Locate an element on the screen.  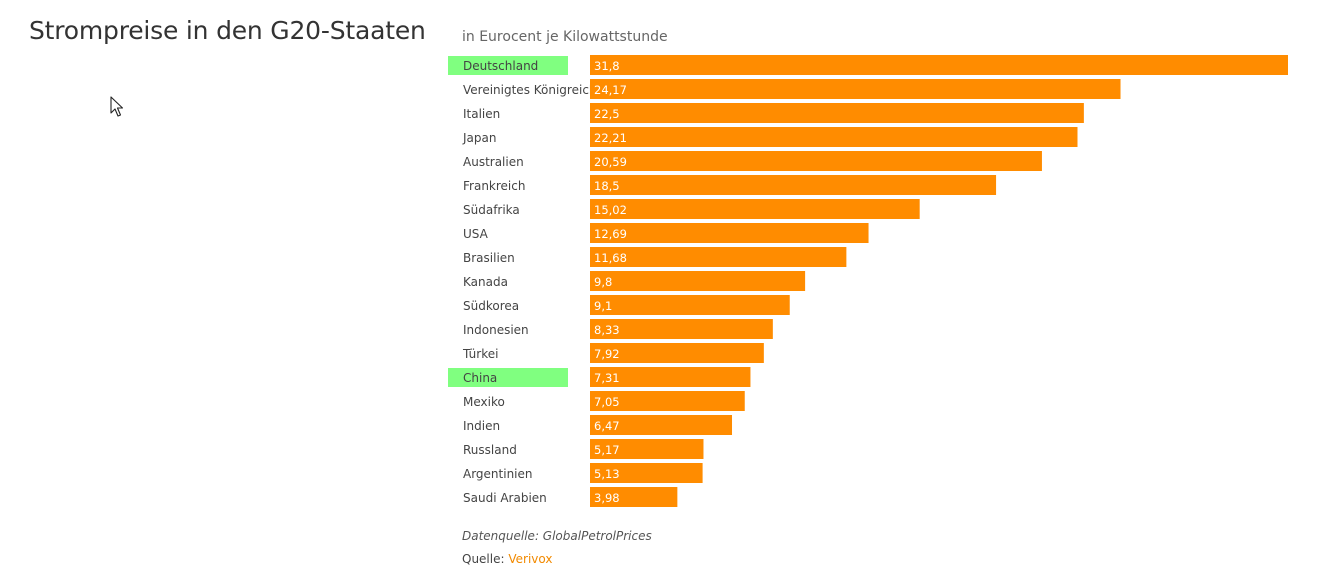
category-label: Südkorea is located at coordinates (491, 306).